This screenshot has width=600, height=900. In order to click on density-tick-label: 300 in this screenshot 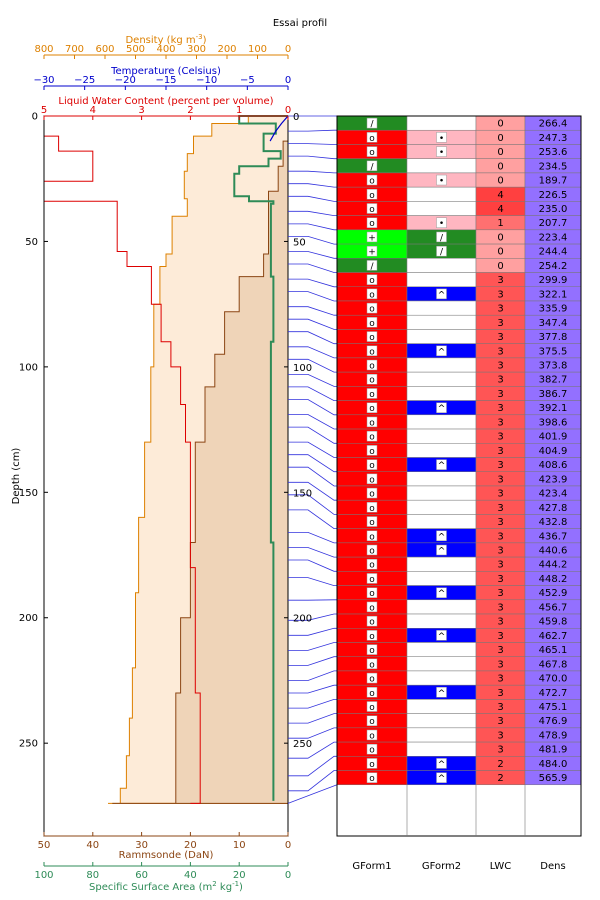, I will do `click(196, 49)`.